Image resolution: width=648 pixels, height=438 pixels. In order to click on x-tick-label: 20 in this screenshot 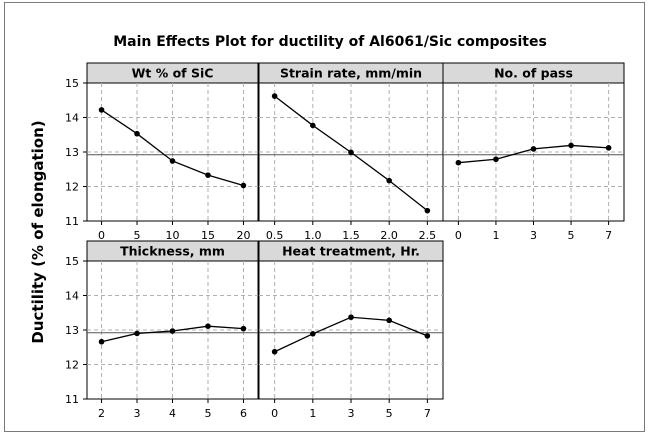, I will do `click(243, 235)`.